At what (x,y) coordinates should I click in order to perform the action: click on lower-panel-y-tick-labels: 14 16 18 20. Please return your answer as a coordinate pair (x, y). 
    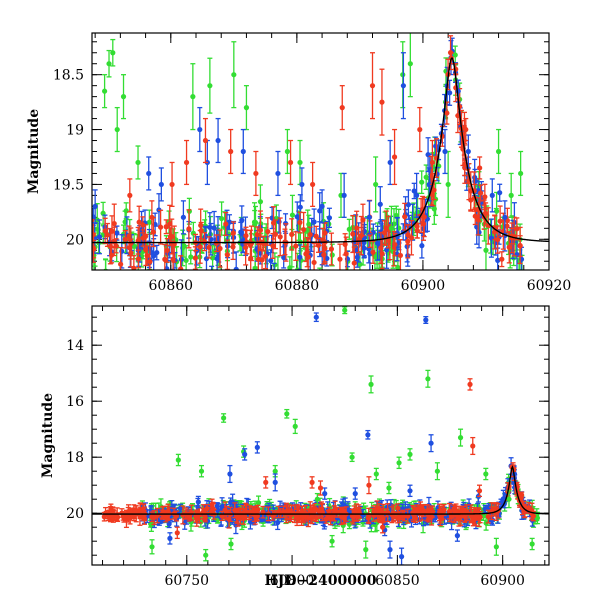
    Looking at the image, I should click on (75, 430).